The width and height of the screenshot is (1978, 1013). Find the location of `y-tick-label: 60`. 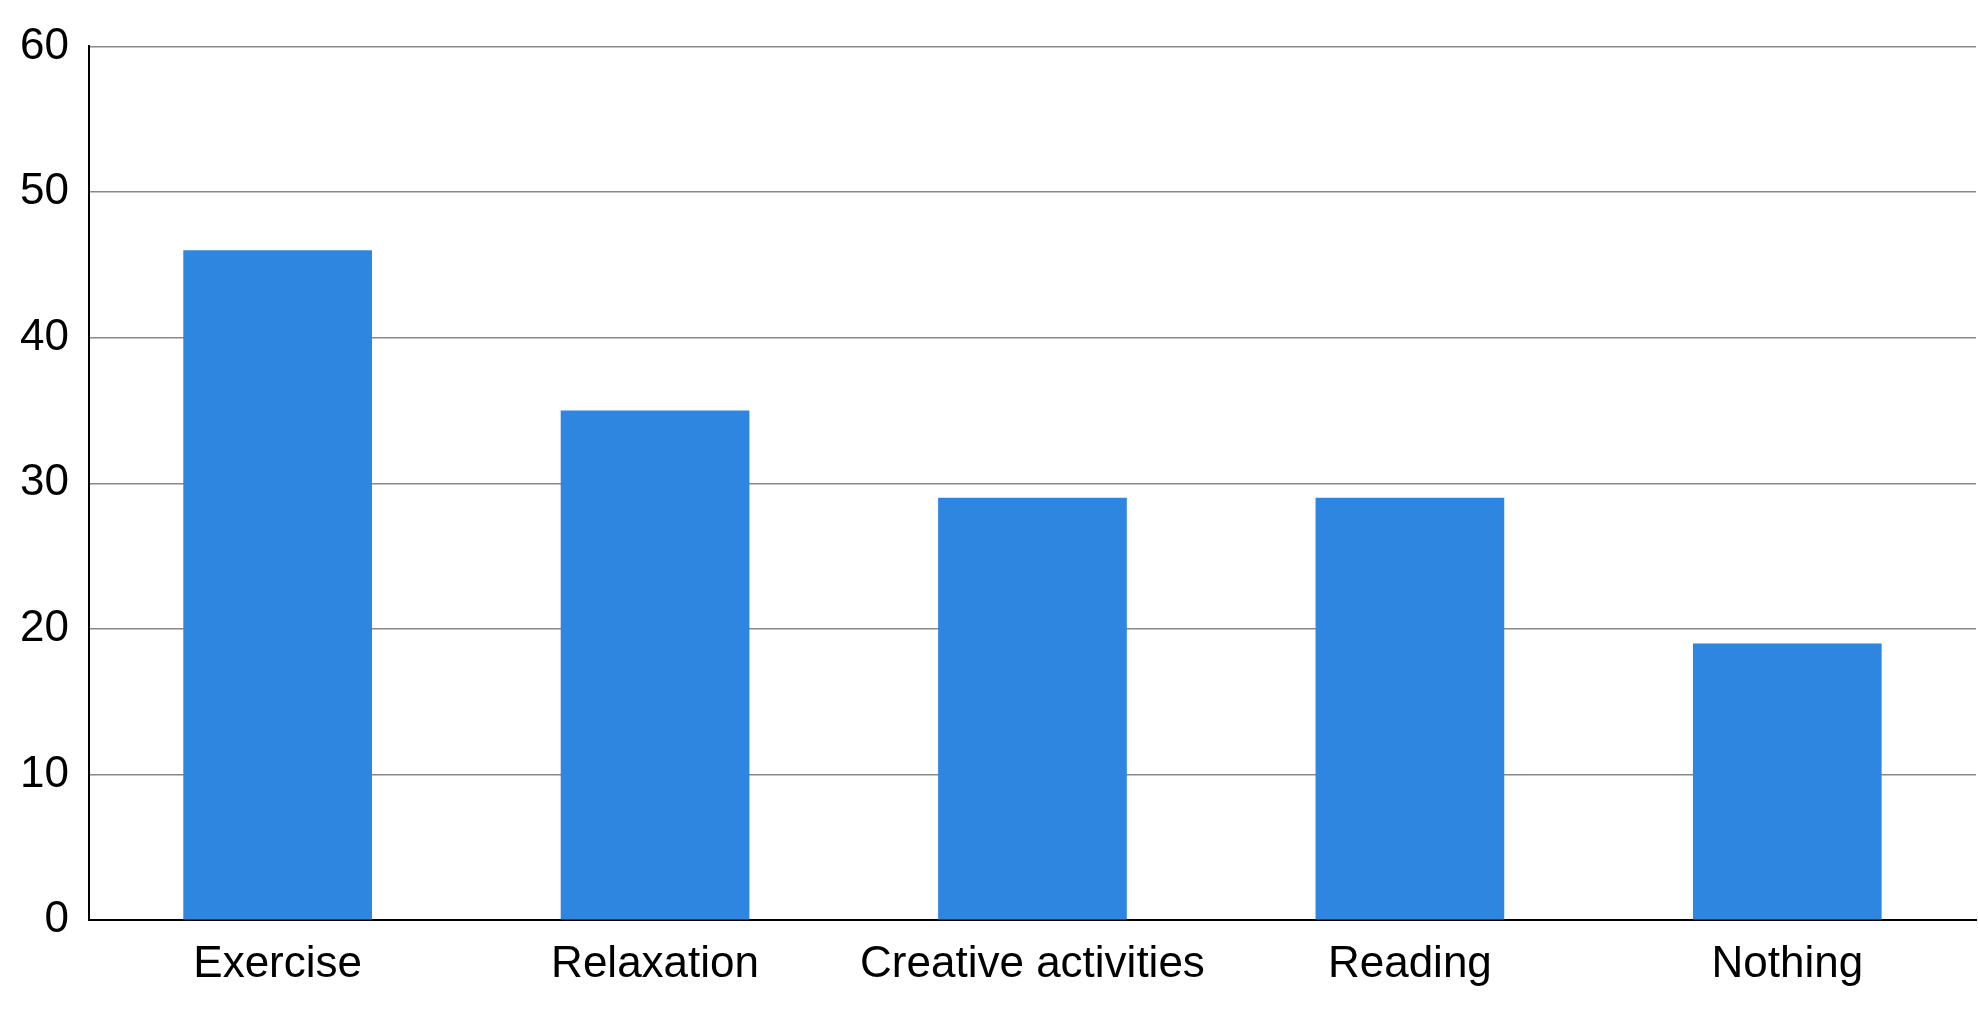

y-tick-label: 60 is located at coordinates (44, 43).